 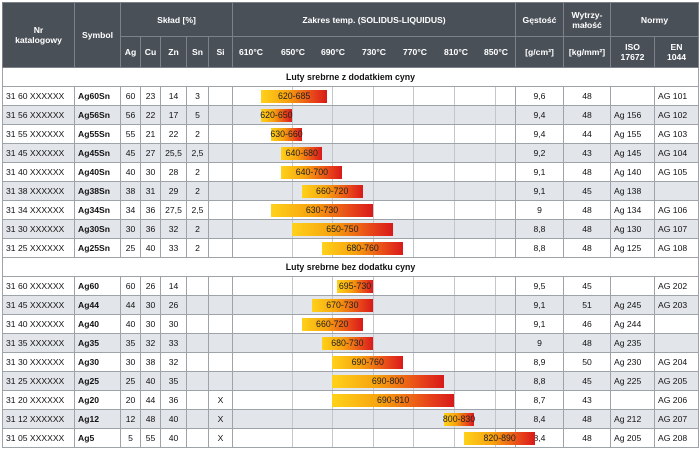 I want to click on header-element-cu: Cu, so click(x=150, y=52).